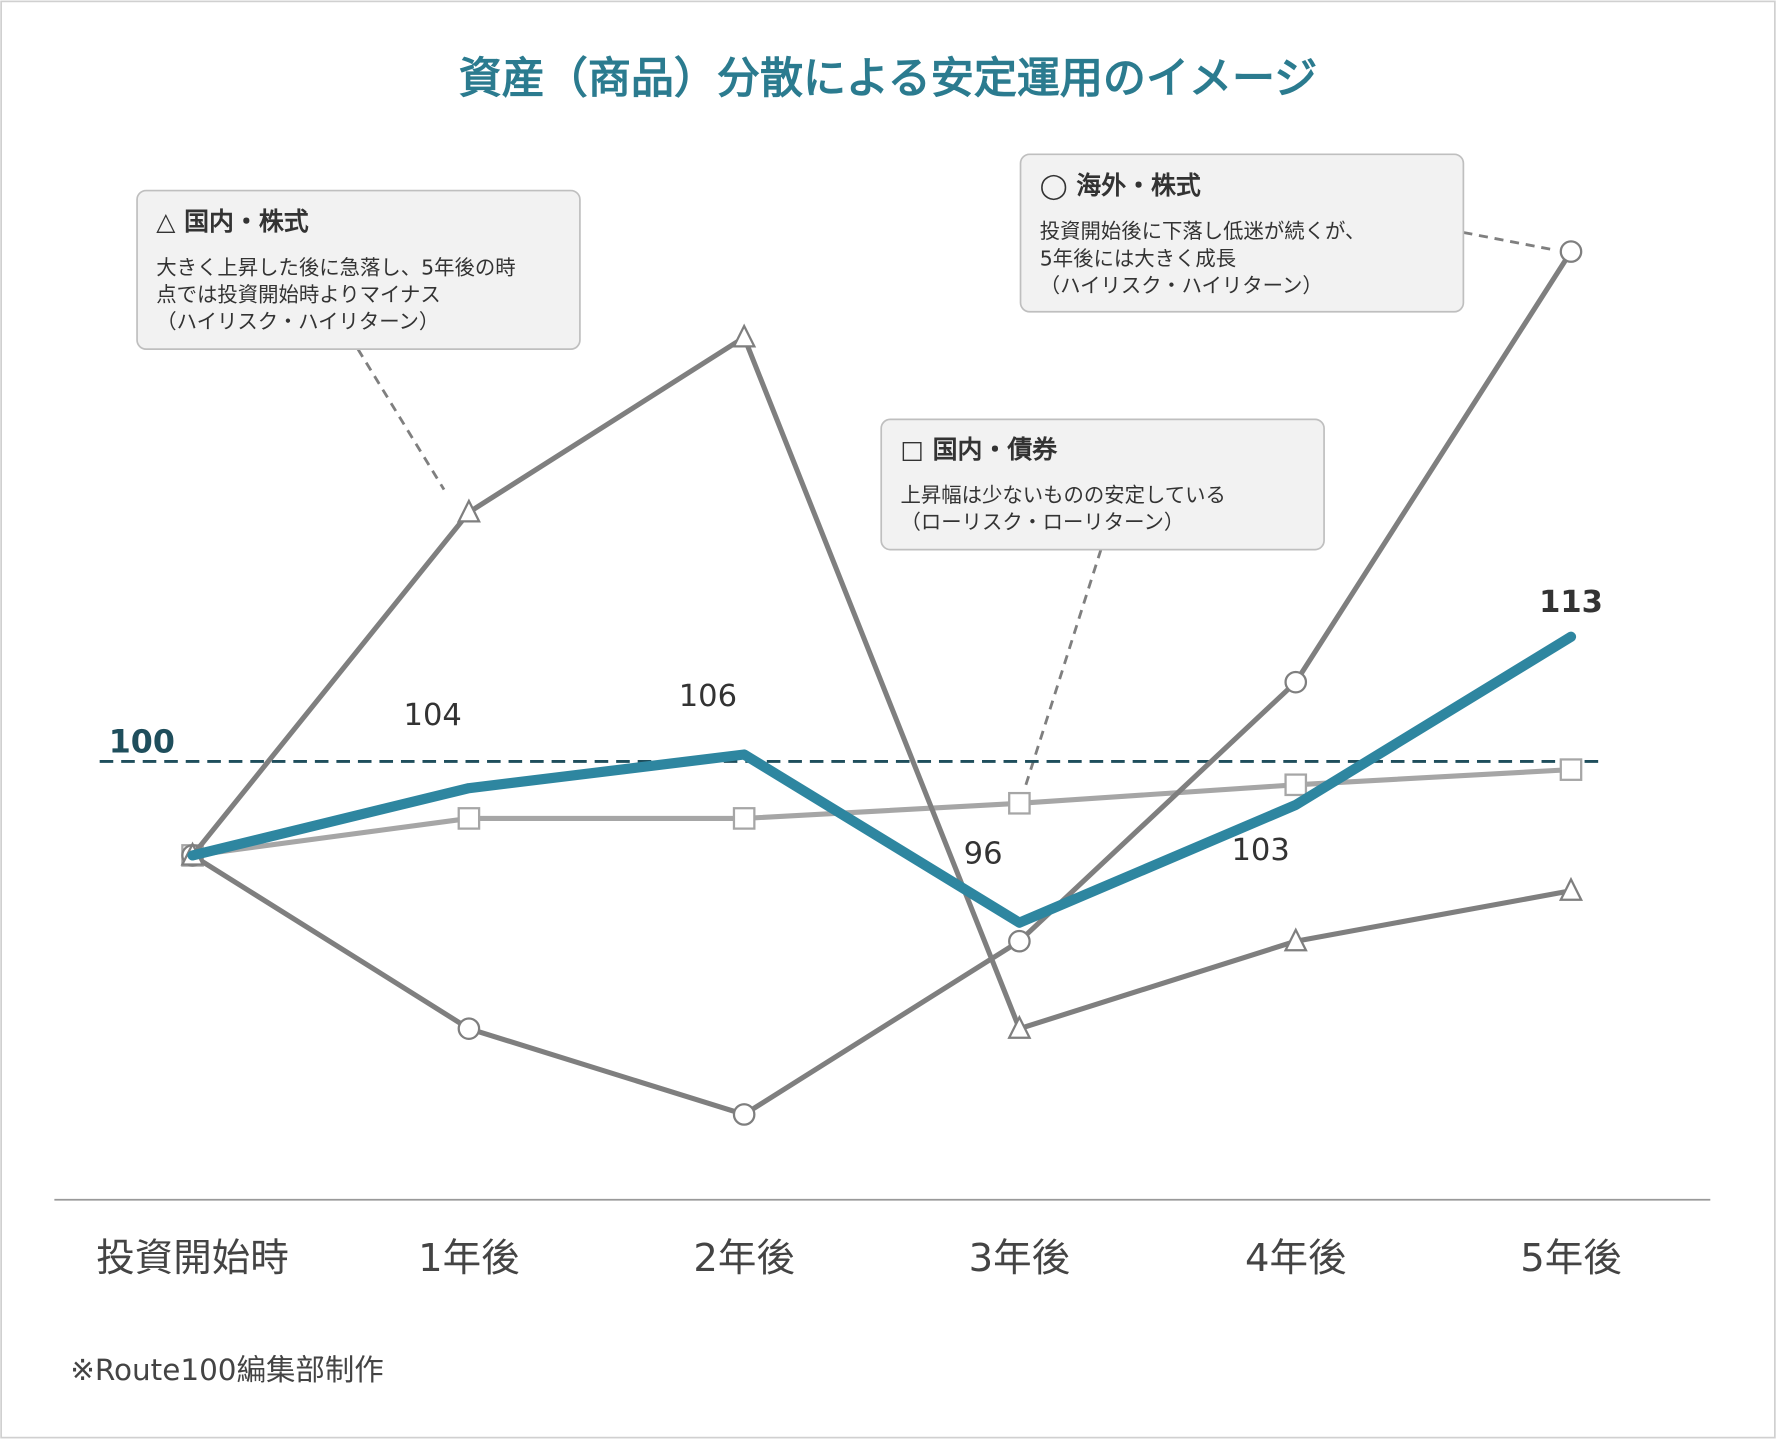 The height and width of the screenshot is (1439, 1776). Describe the element at coordinates (853, 743) in the screenshot. I see `reference-line-group: 100` at that location.